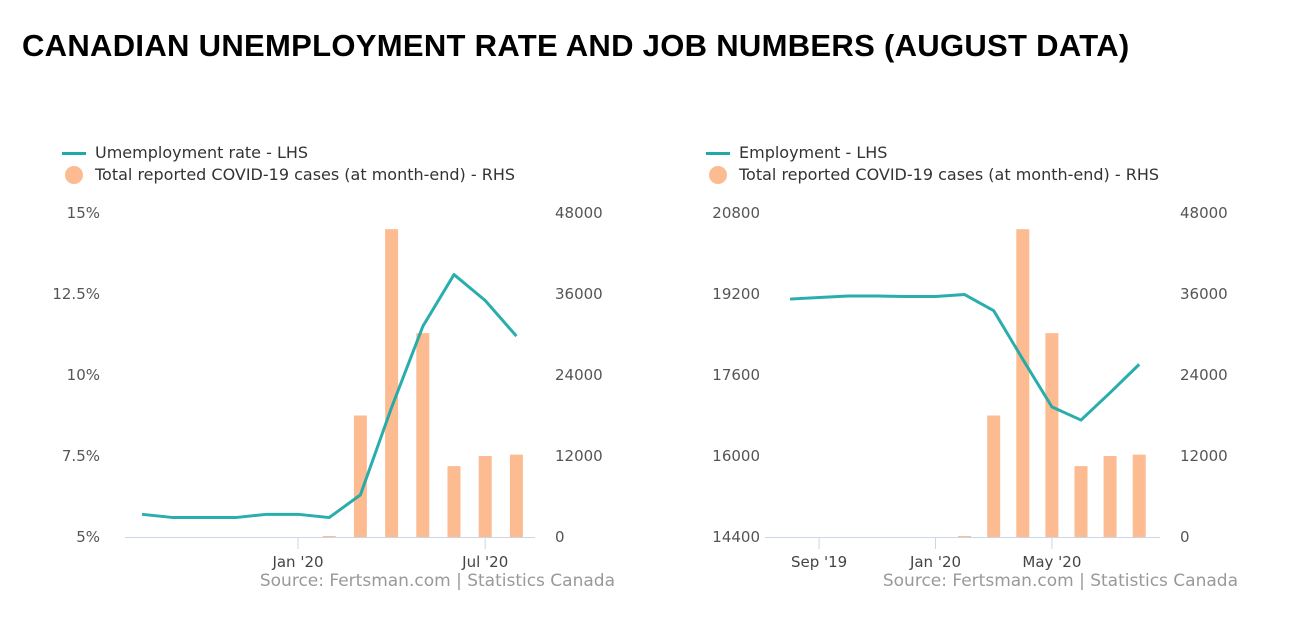 Image resolution: width=1300 pixels, height=626 pixels. What do you see at coordinates (484, 562) in the screenshot?
I see `x-axis-tick-label: Jul '20` at bounding box center [484, 562].